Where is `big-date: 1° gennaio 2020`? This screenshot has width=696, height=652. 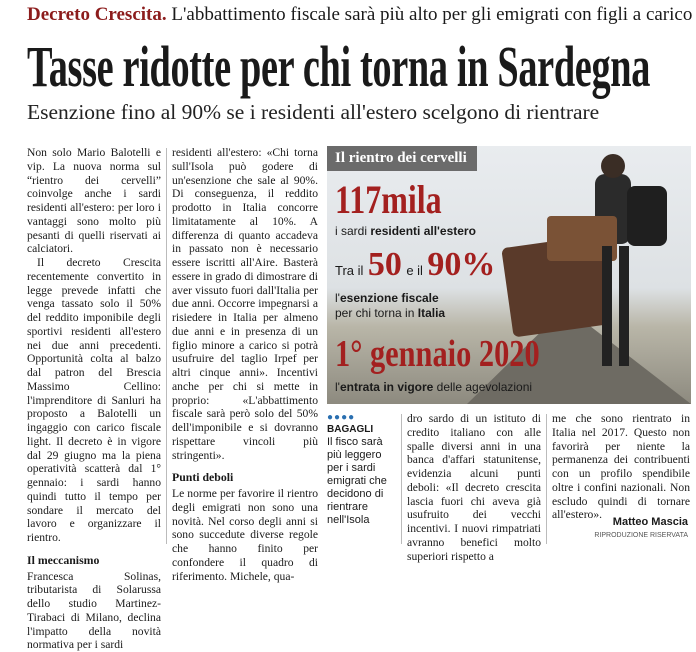
big-date: 1° gennaio 2020 is located at coordinates (437, 354).